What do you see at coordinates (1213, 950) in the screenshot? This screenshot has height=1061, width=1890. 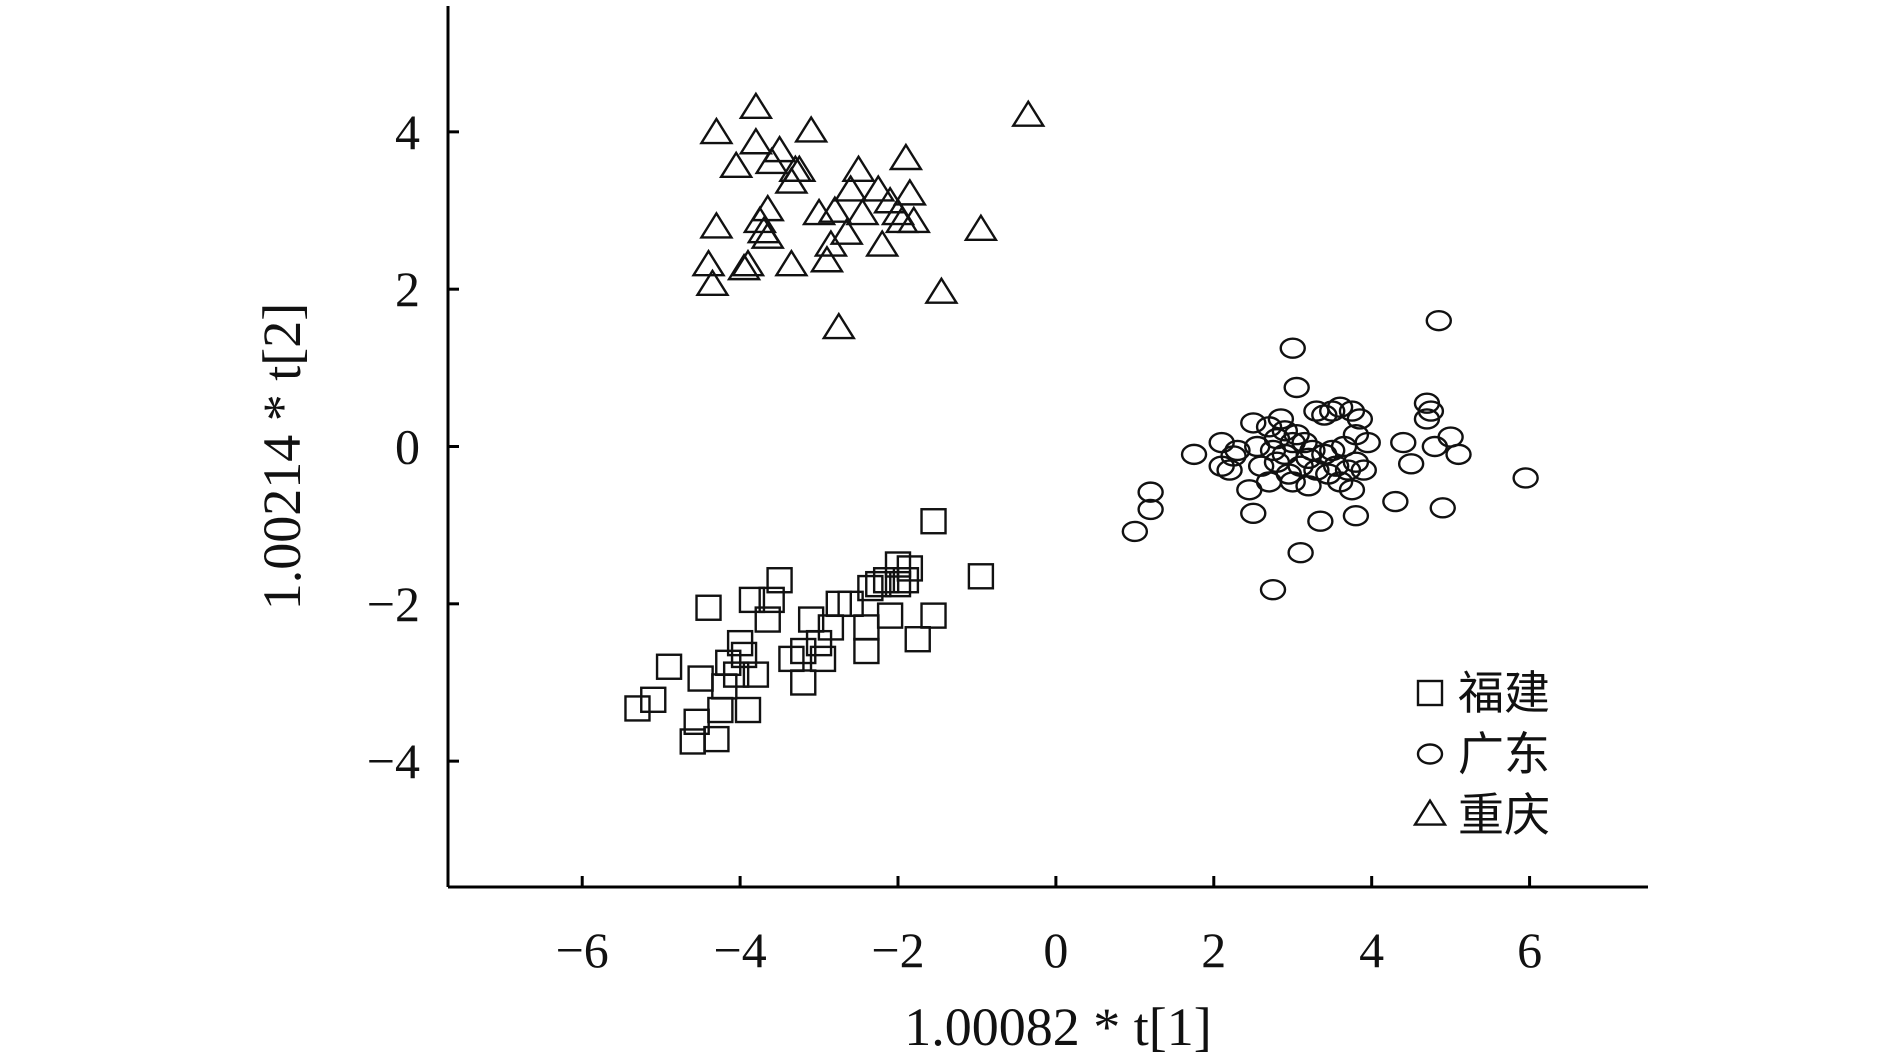 I see `x-tick-label: 2` at bounding box center [1213, 950].